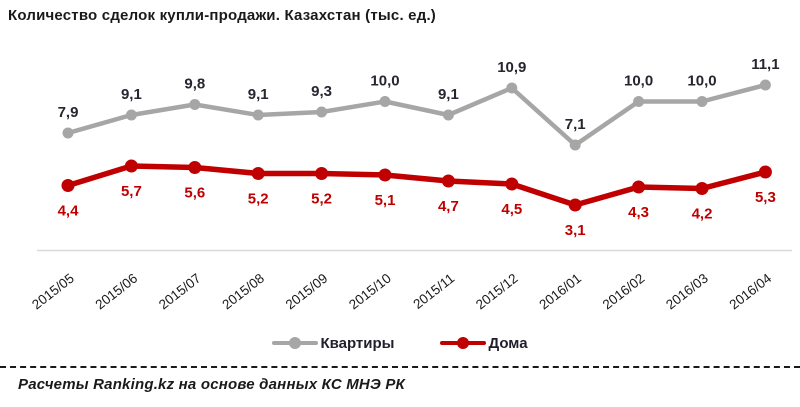 Image resolution: width=800 pixels, height=407 pixels. What do you see at coordinates (68, 112) in the screenshot?
I see `data-label: 7,9` at bounding box center [68, 112].